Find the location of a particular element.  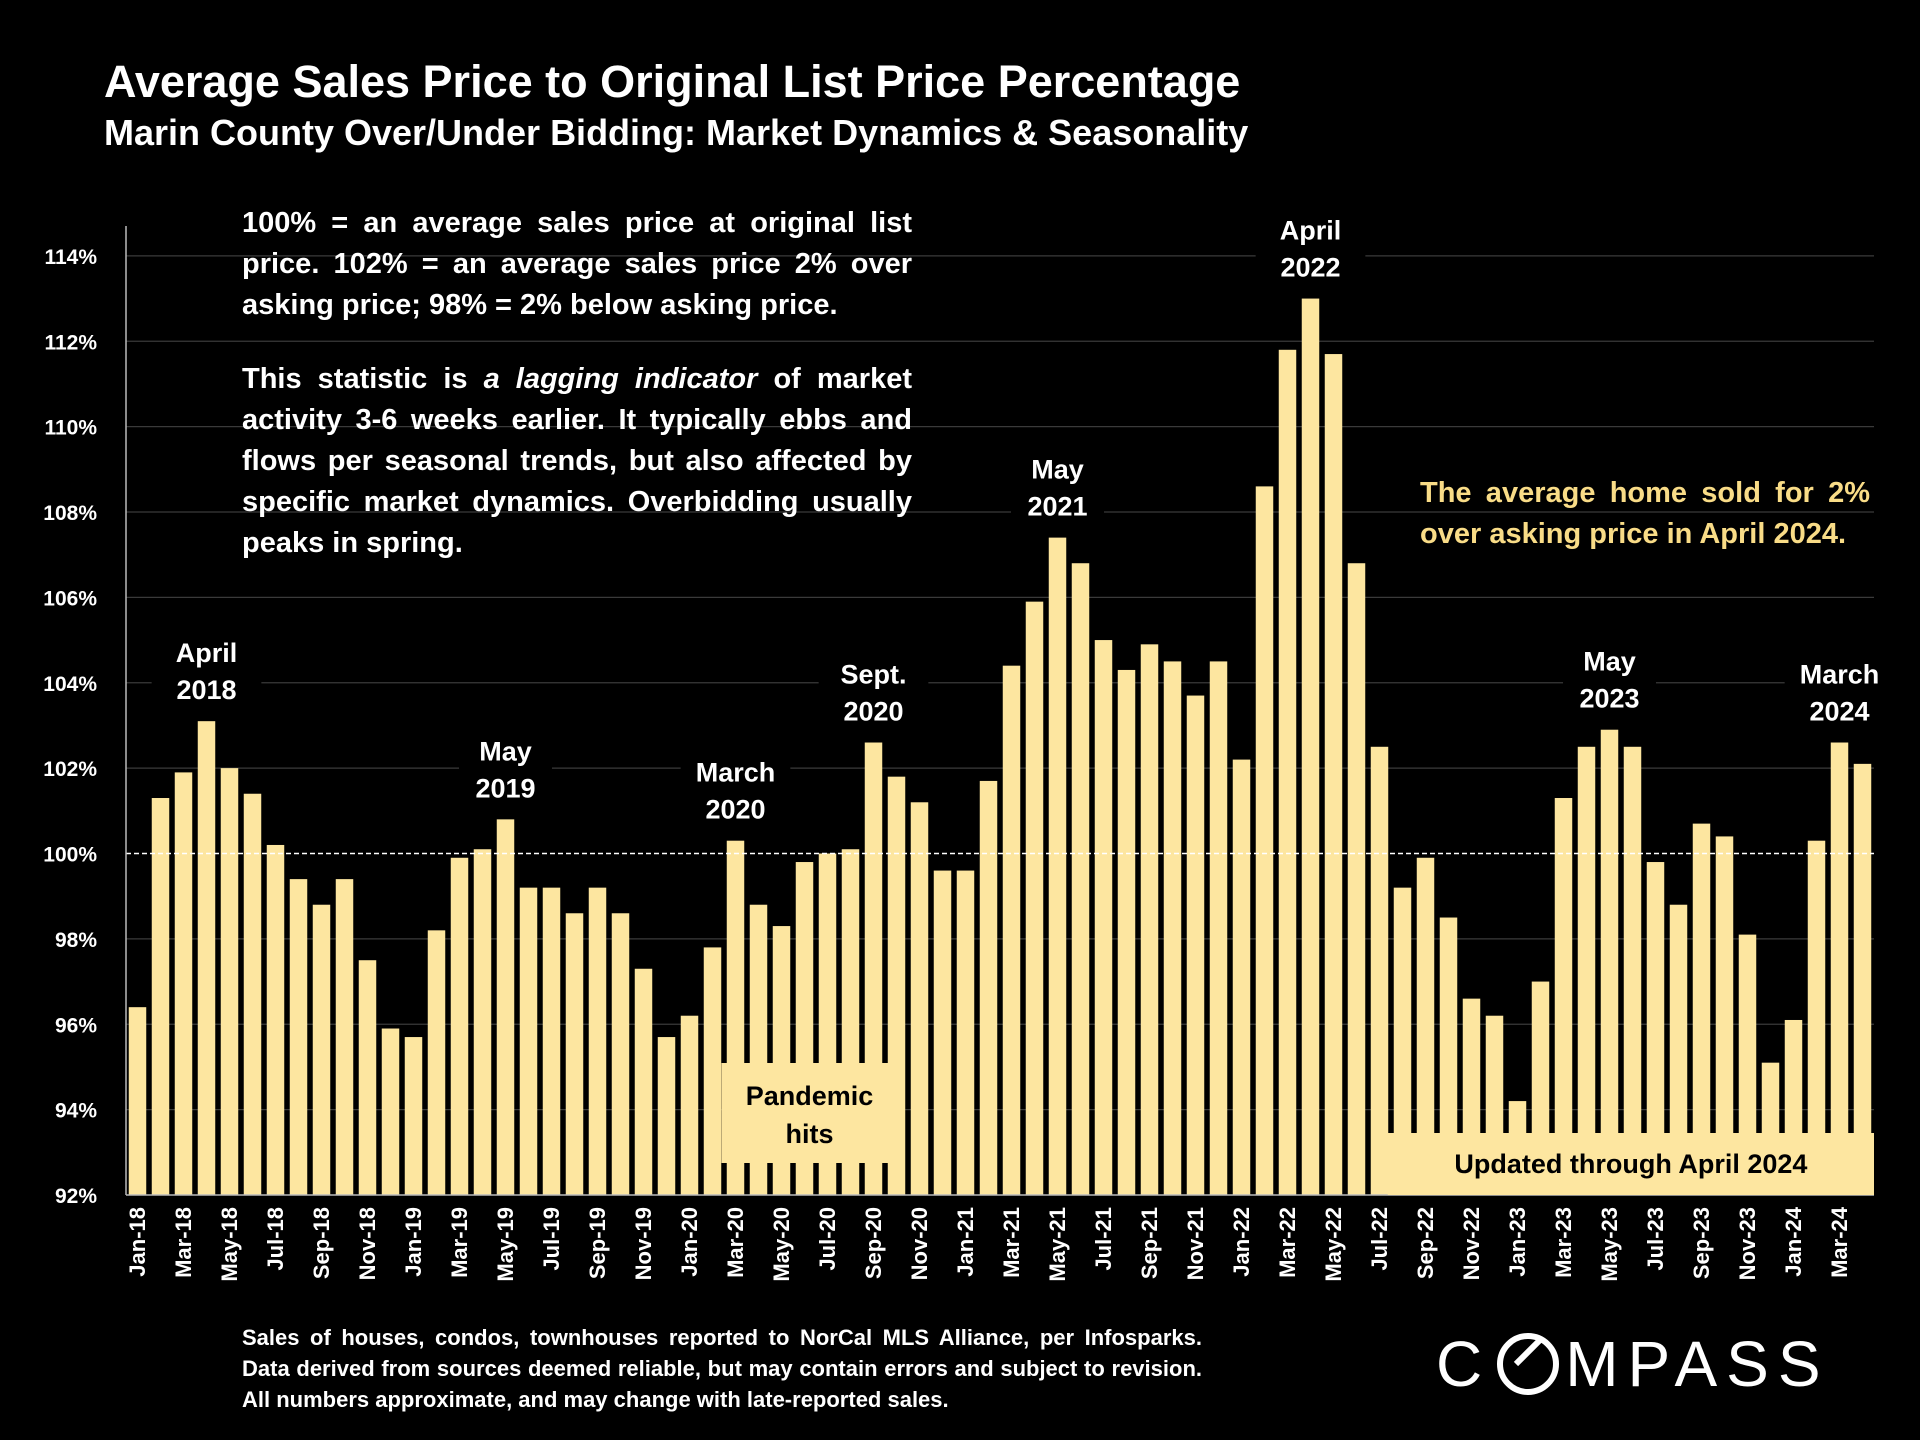

y-tick-label: 104% is located at coordinates (70, 684).